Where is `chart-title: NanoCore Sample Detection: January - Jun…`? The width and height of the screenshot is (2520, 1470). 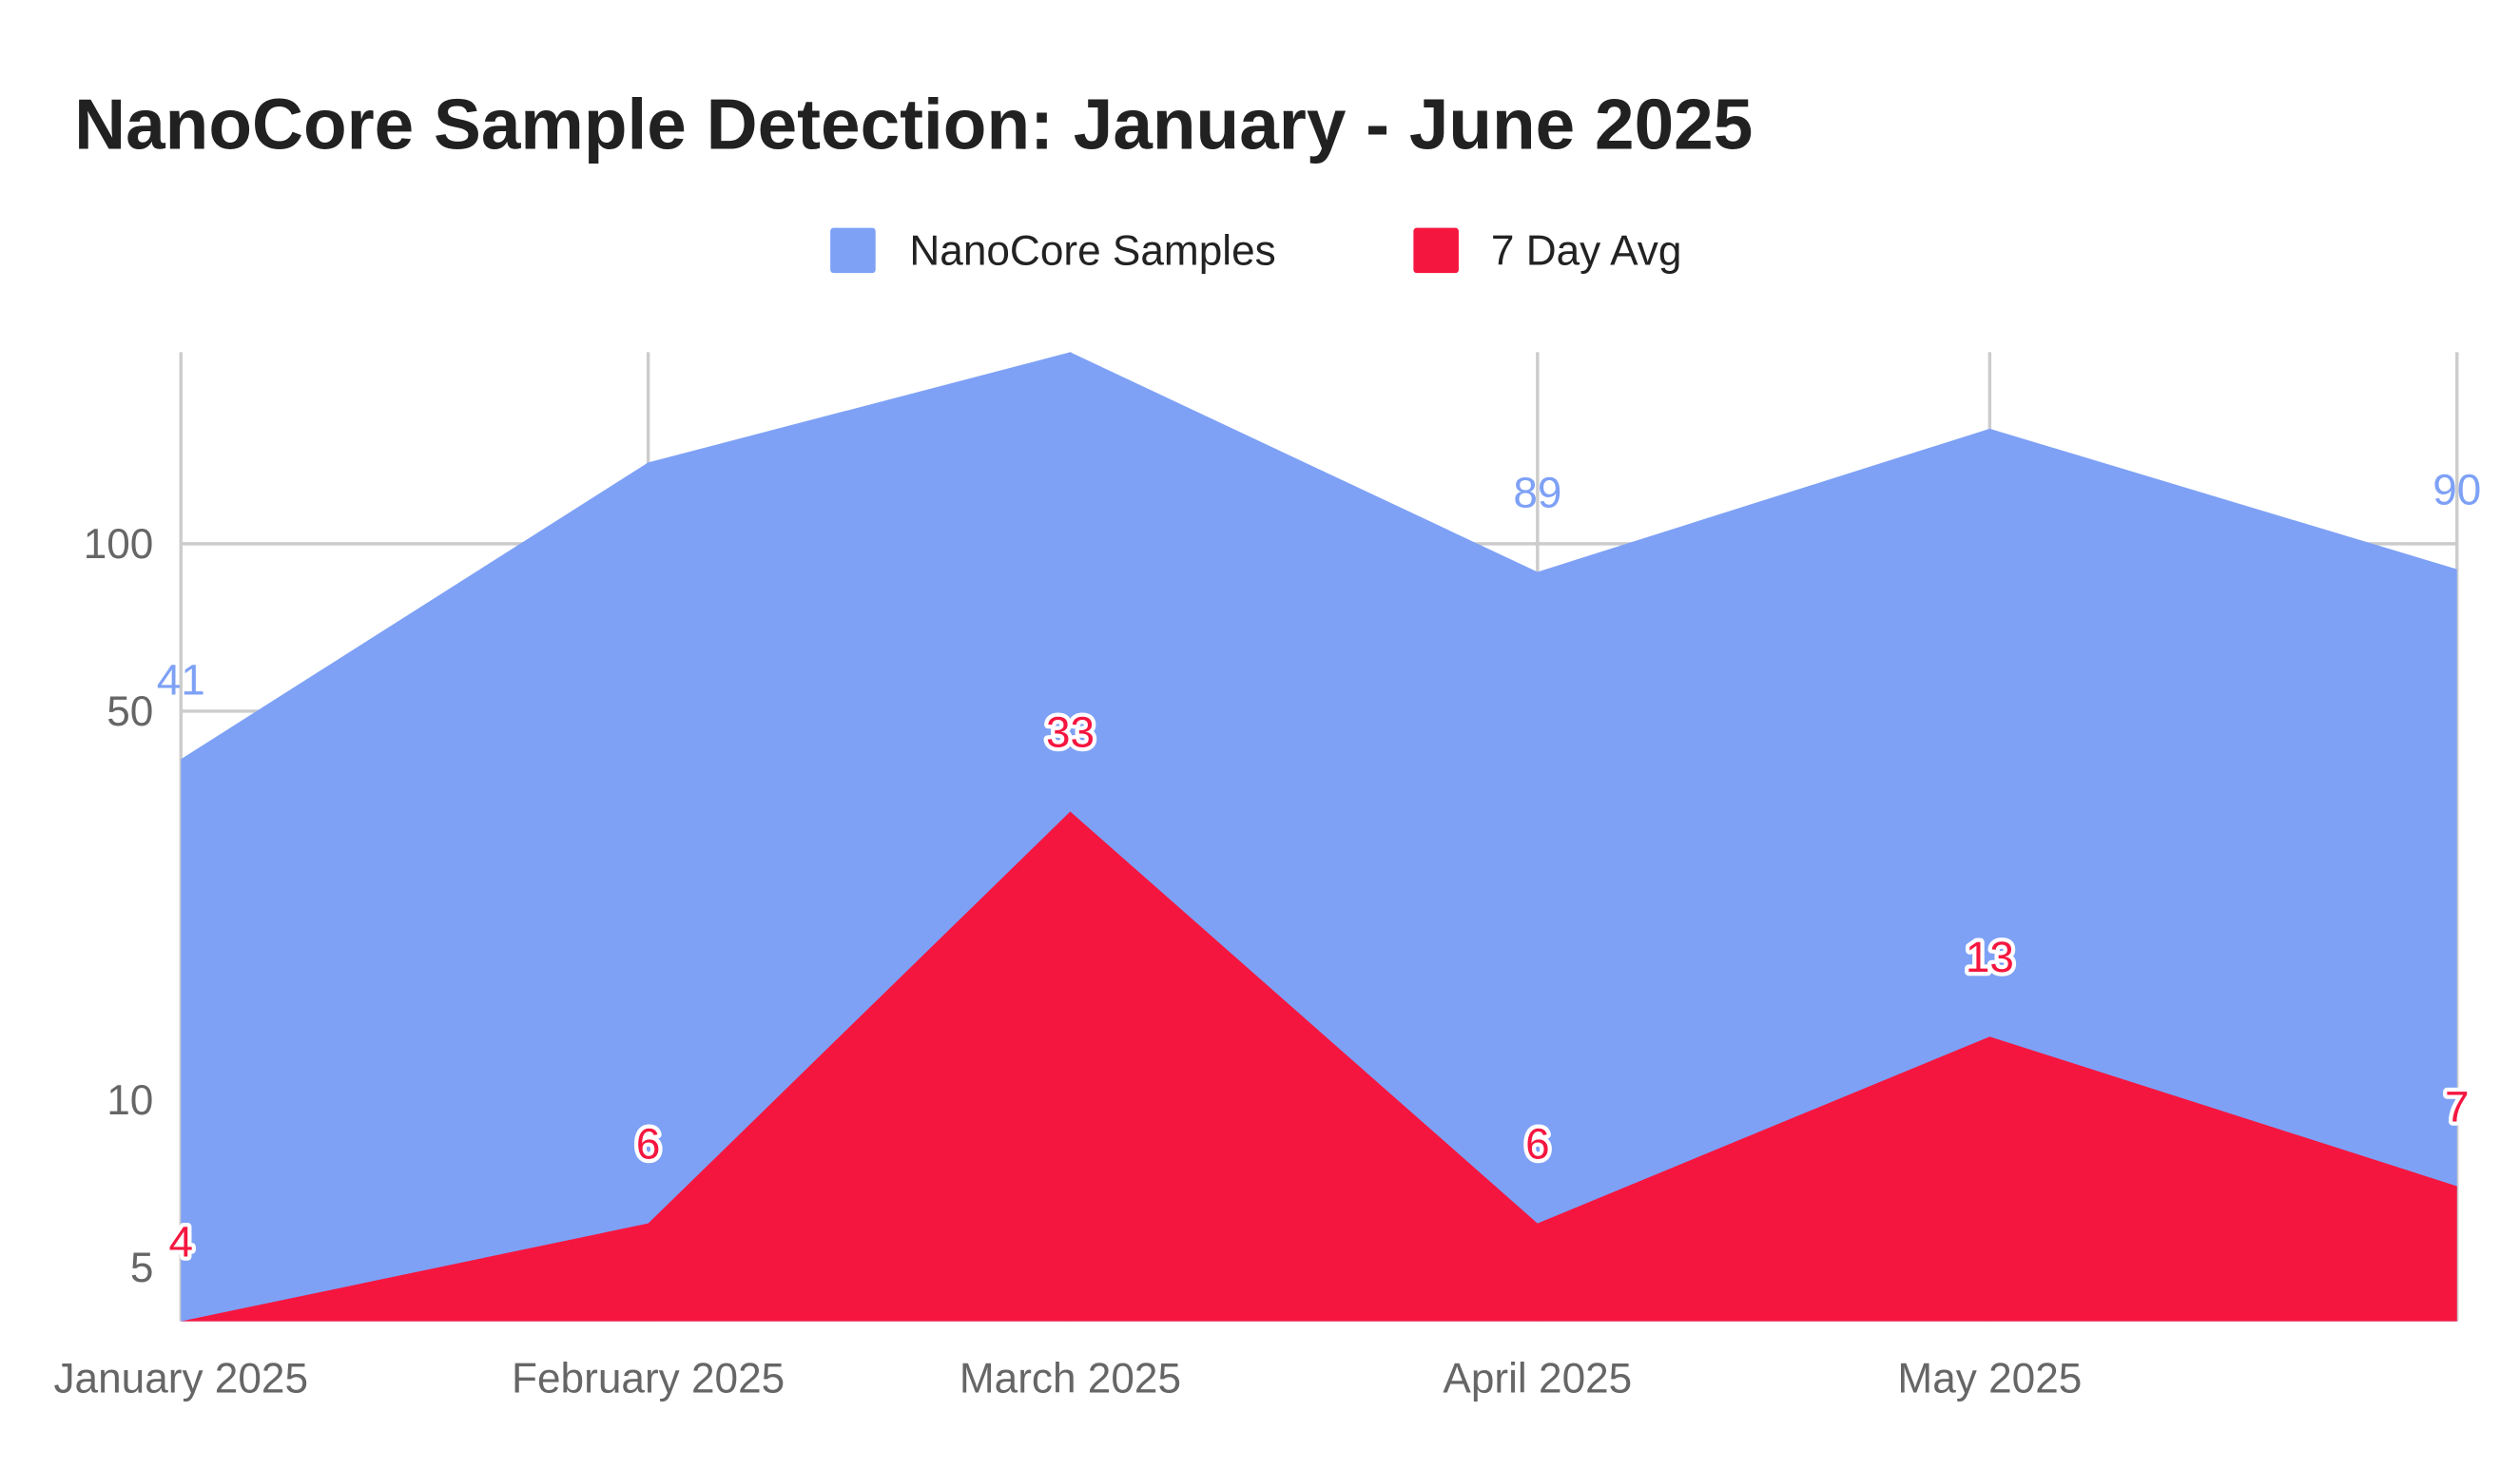
chart-title: NanoCore Sample Detection: January - Jun… is located at coordinates (913, 124).